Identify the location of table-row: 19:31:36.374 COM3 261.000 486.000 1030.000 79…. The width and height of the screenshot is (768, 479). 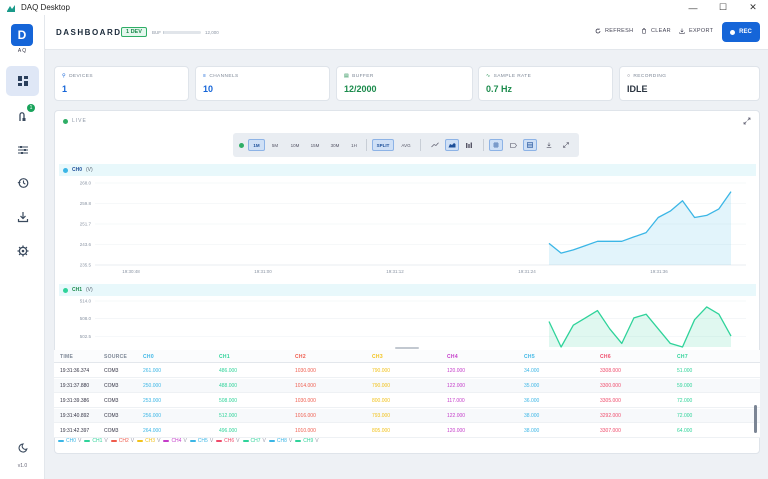
(407, 371).